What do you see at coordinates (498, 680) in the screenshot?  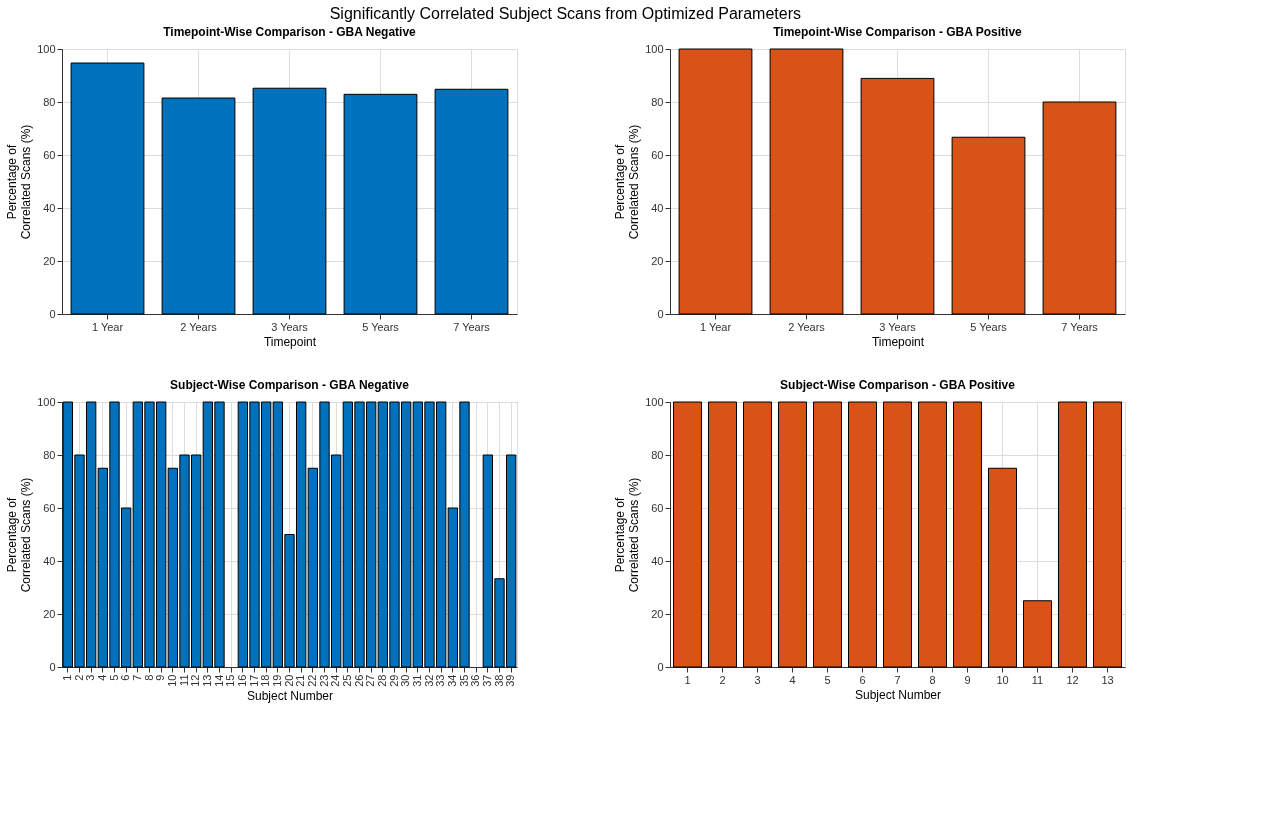 I see `x-tick-label: 38` at bounding box center [498, 680].